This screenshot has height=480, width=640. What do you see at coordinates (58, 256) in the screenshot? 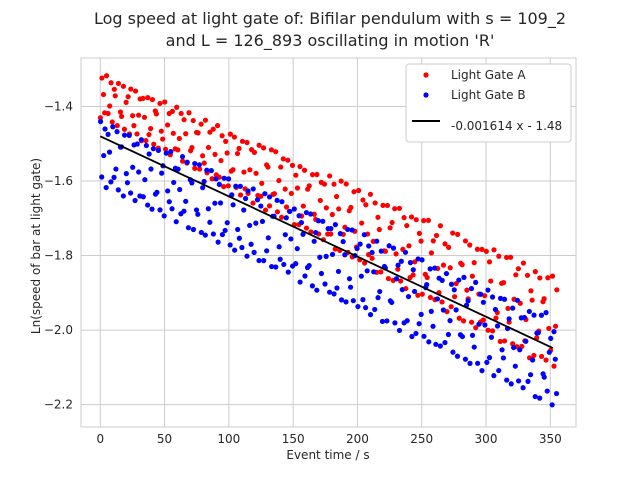
I see `y-tick-label: −1.8` at bounding box center [58, 256].